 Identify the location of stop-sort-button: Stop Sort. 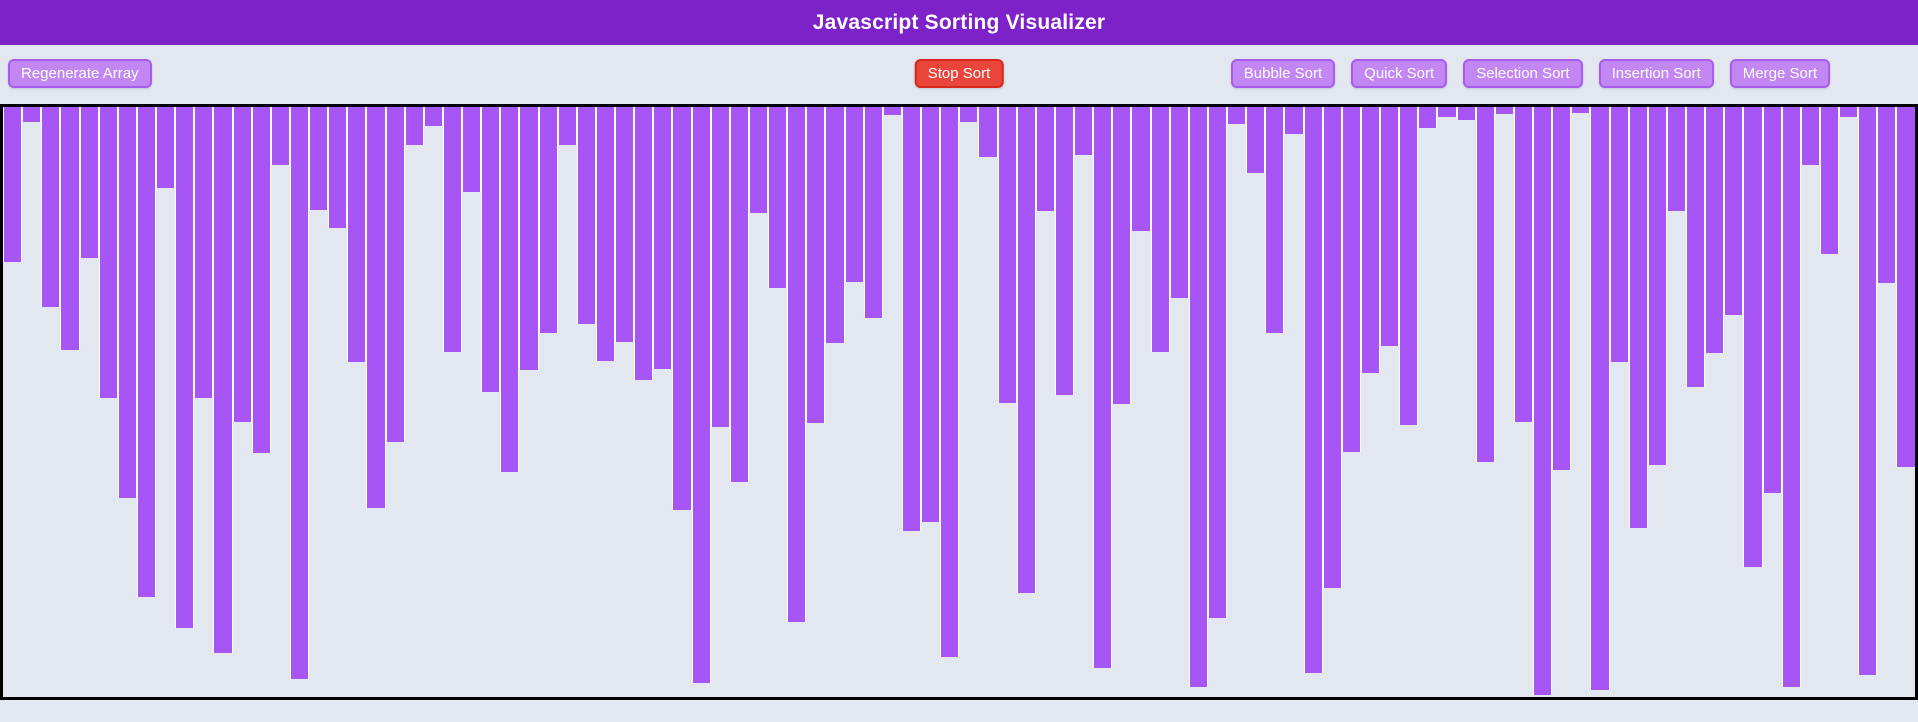
(959, 73).